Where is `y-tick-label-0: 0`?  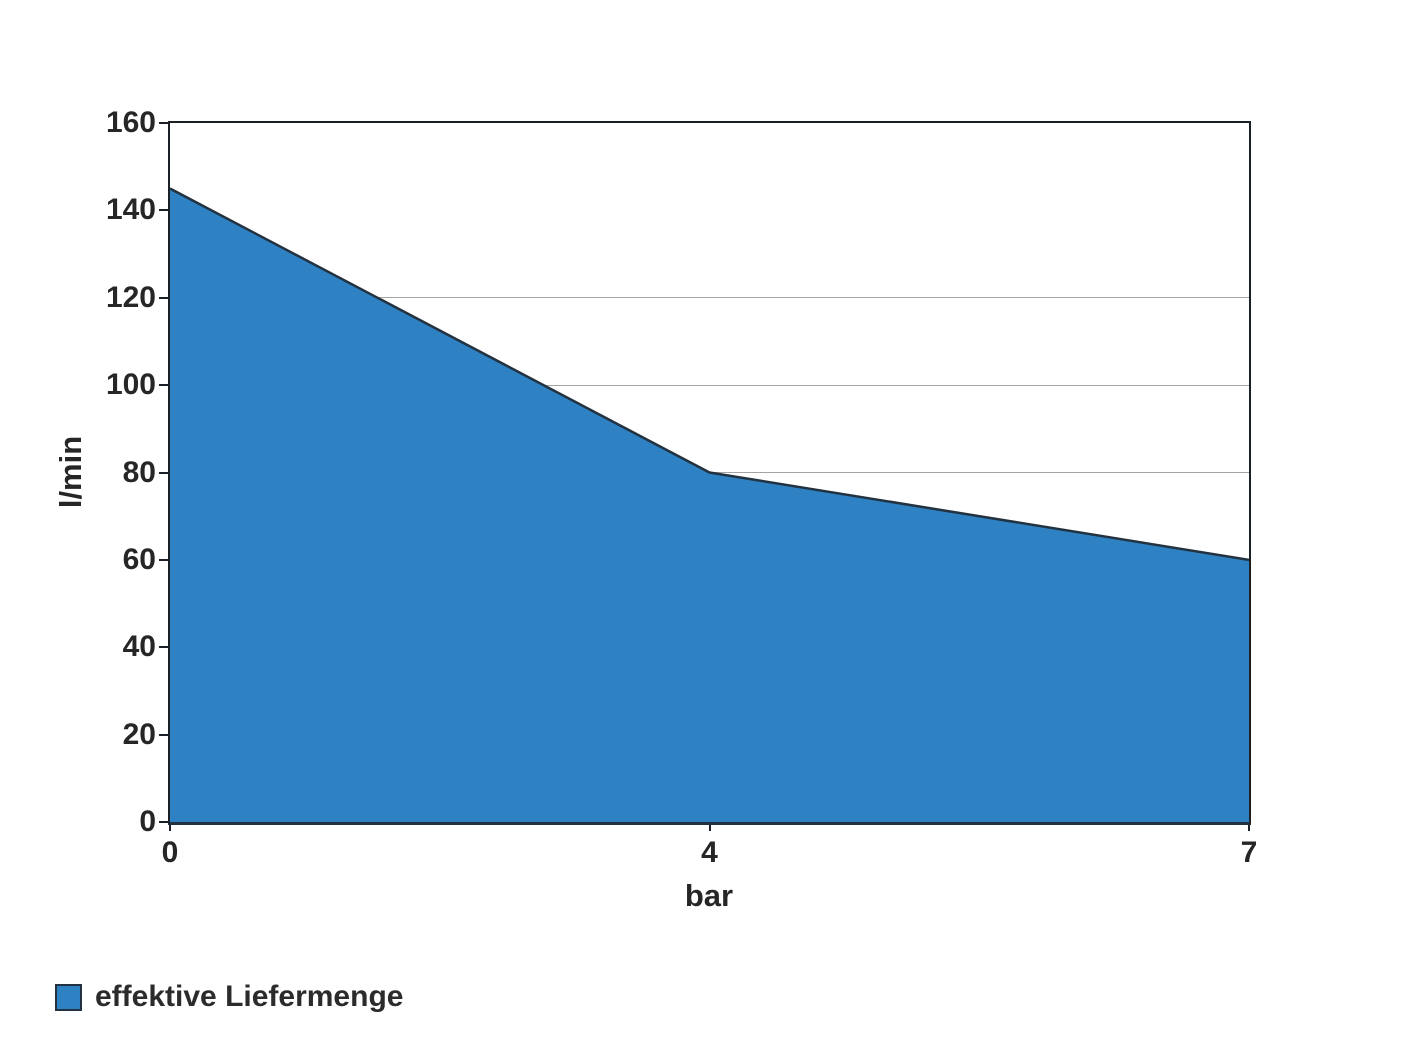 y-tick-label-0: 0 is located at coordinates (147, 821).